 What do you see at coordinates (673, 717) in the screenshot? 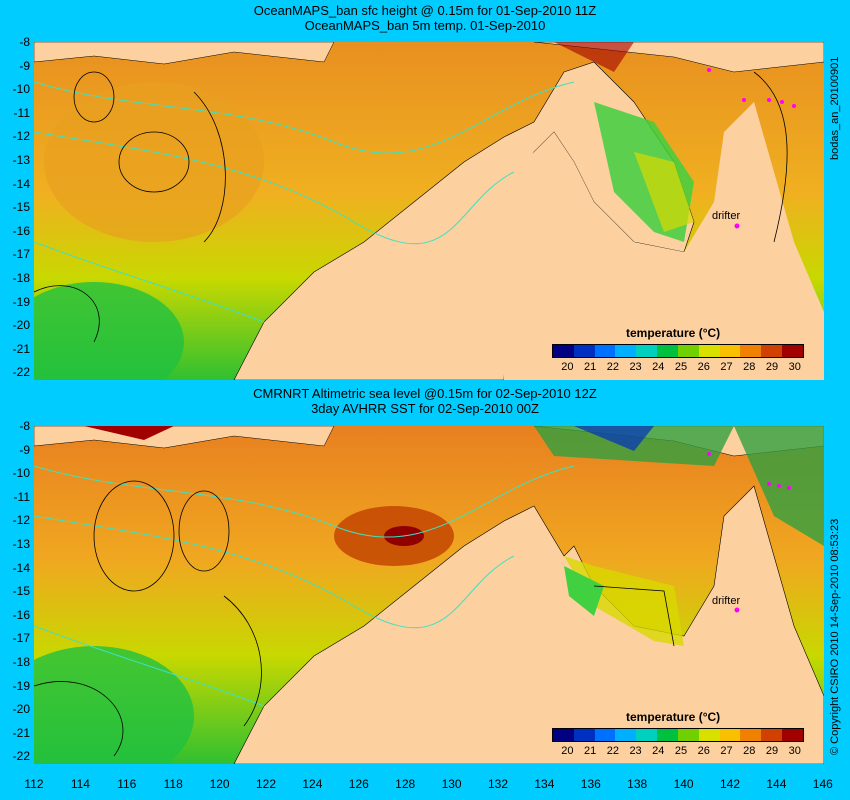
I see `bottom-legend-title: temperature (°C)` at bounding box center [673, 717].